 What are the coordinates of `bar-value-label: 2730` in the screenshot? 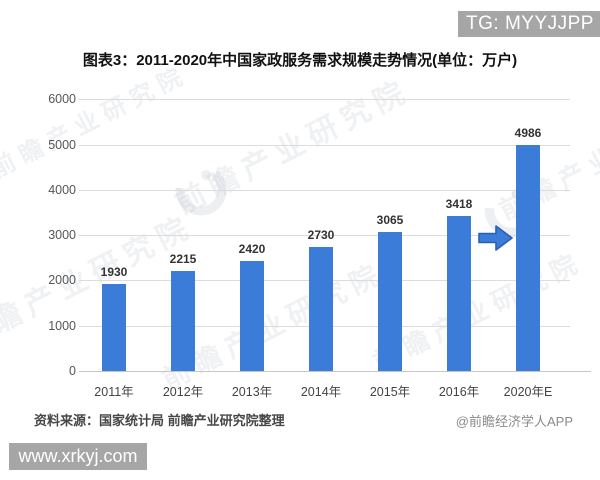 It's located at (321, 235).